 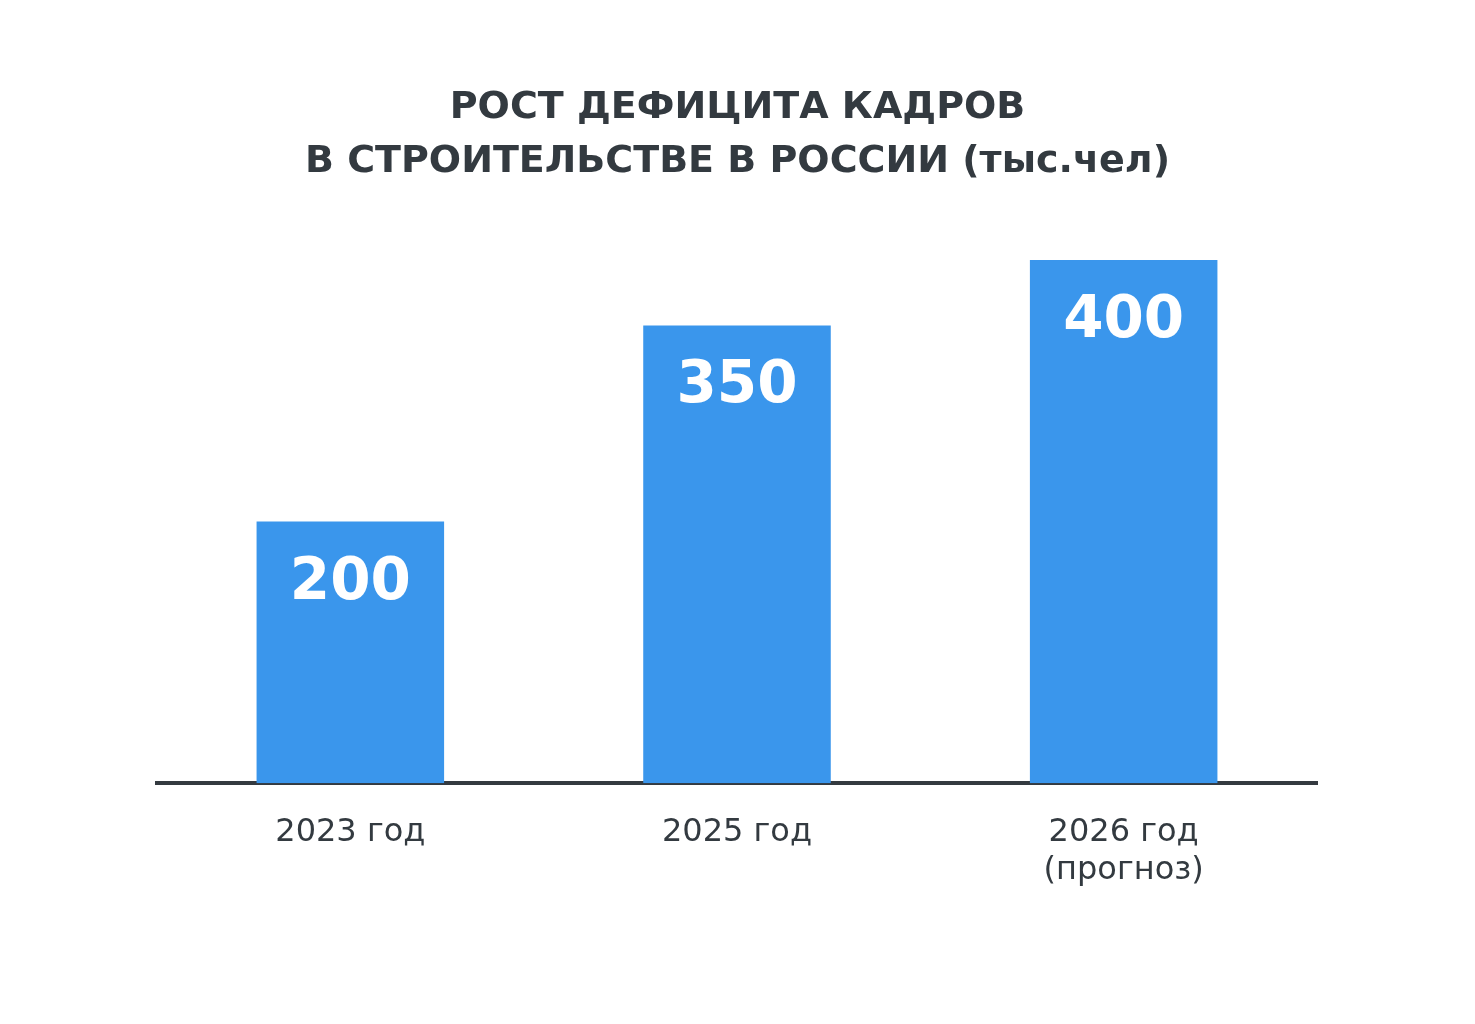 I want to click on x-tick-label: 2025 год, so click(x=737, y=829).